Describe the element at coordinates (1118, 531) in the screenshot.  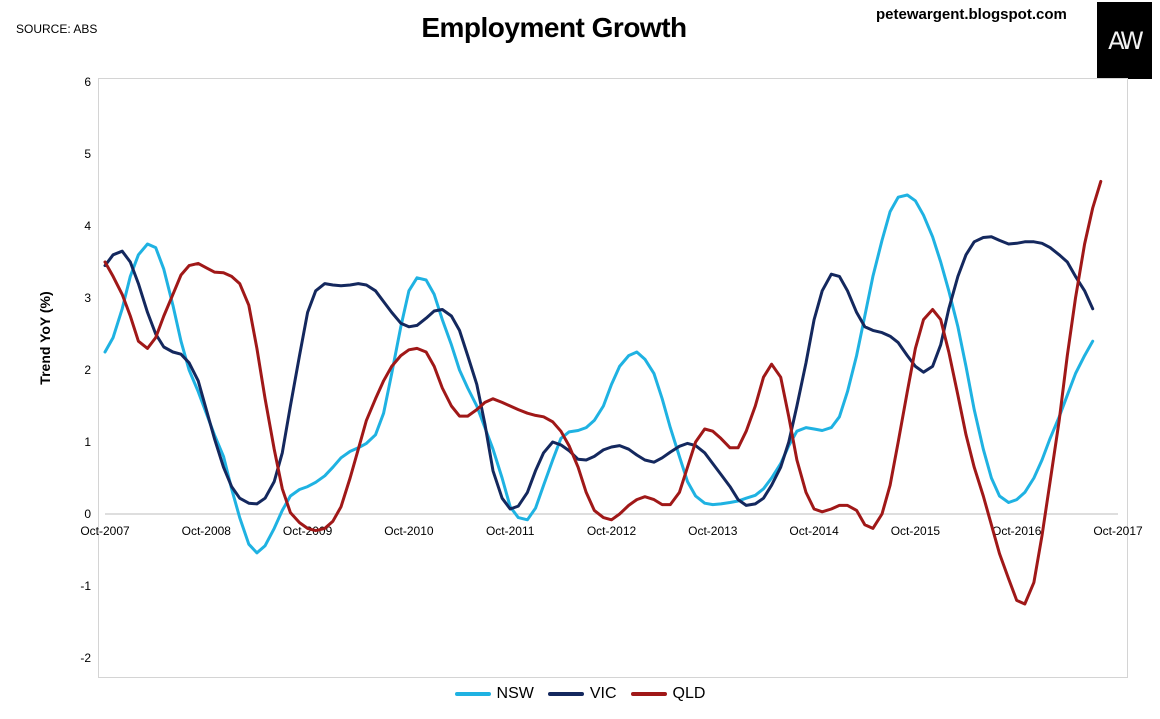
I see `x-tick-label: Oct-2017` at that location.